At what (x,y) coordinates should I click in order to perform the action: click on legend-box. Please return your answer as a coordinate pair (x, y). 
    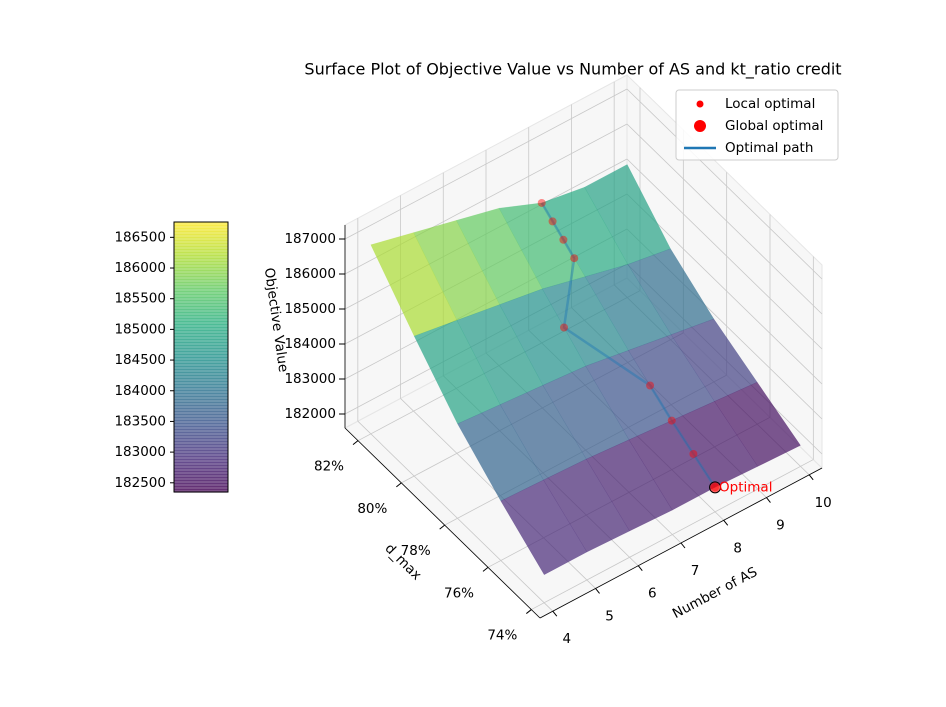
    Looking at the image, I should click on (757, 125).